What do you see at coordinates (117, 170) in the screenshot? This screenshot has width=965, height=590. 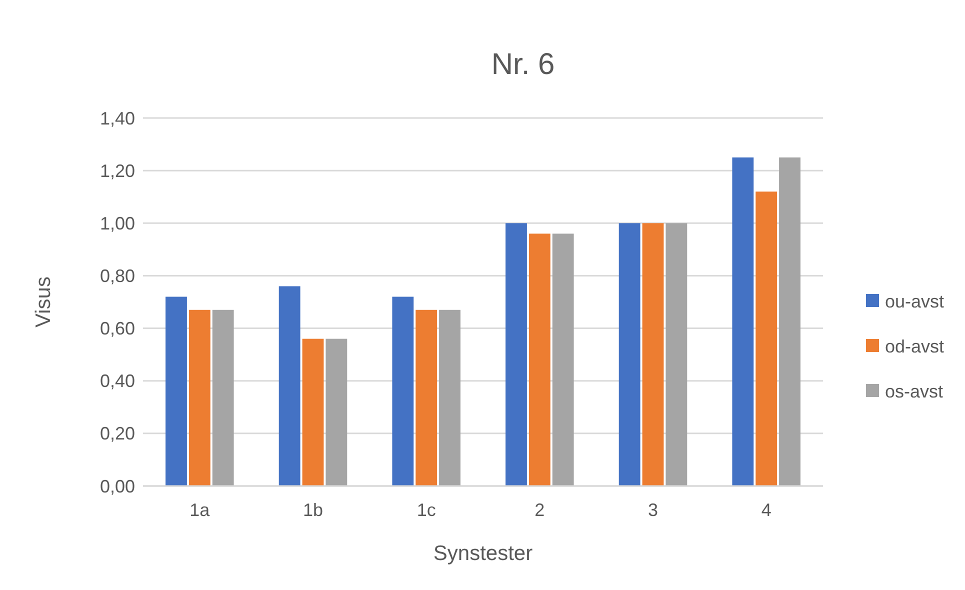 I see `y-tick-label: 1,20` at bounding box center [117, 170].